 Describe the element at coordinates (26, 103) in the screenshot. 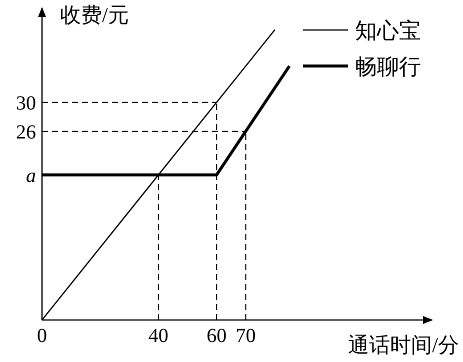

I see `y-tick: 30` at that location.